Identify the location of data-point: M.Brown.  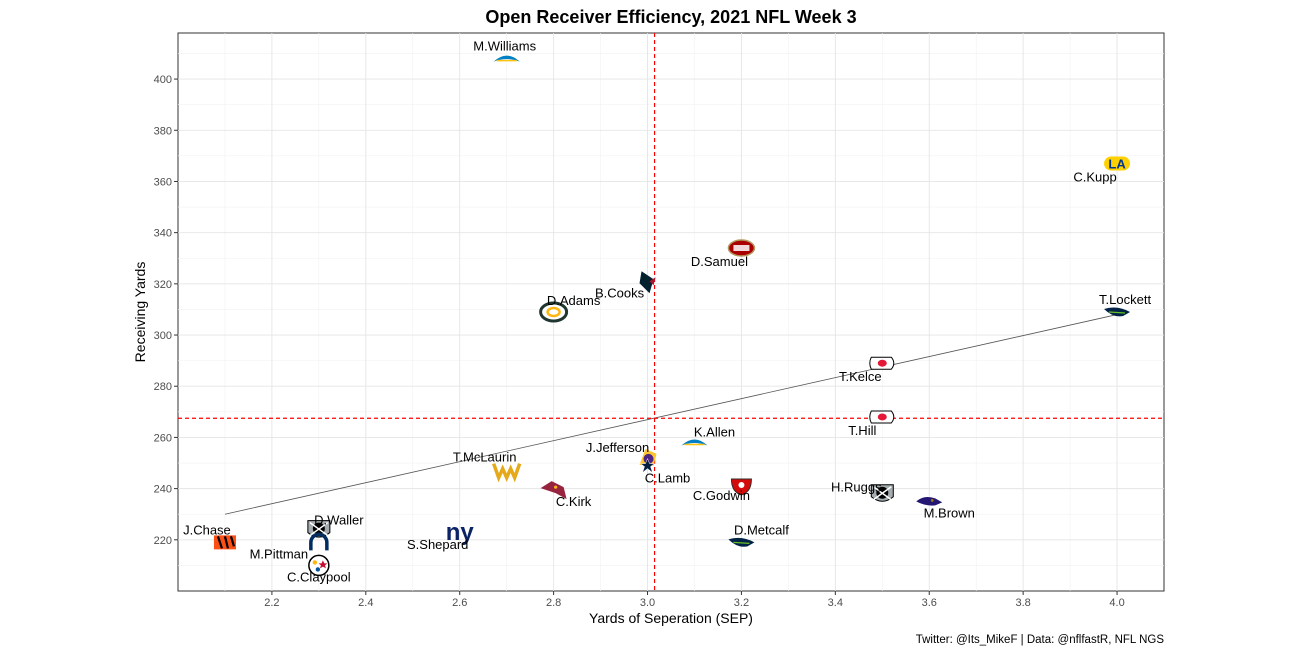
(945, 508).